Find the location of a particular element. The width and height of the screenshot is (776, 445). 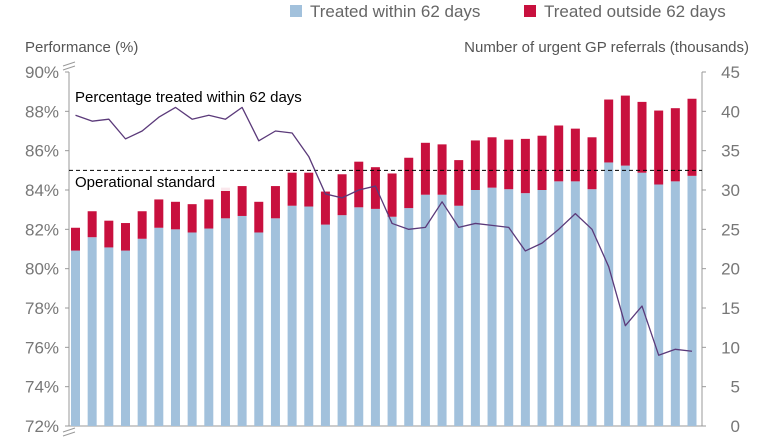

legend-label-outside: Treated outside 62 days is located at coordinates (635, 11).